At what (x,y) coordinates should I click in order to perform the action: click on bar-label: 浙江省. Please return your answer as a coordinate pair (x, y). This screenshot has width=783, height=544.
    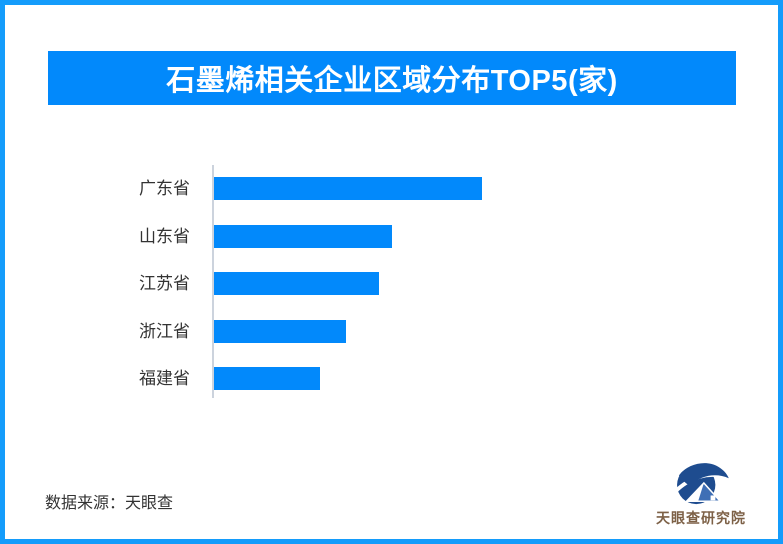
    Looking at the image, I should click on (164, 331).